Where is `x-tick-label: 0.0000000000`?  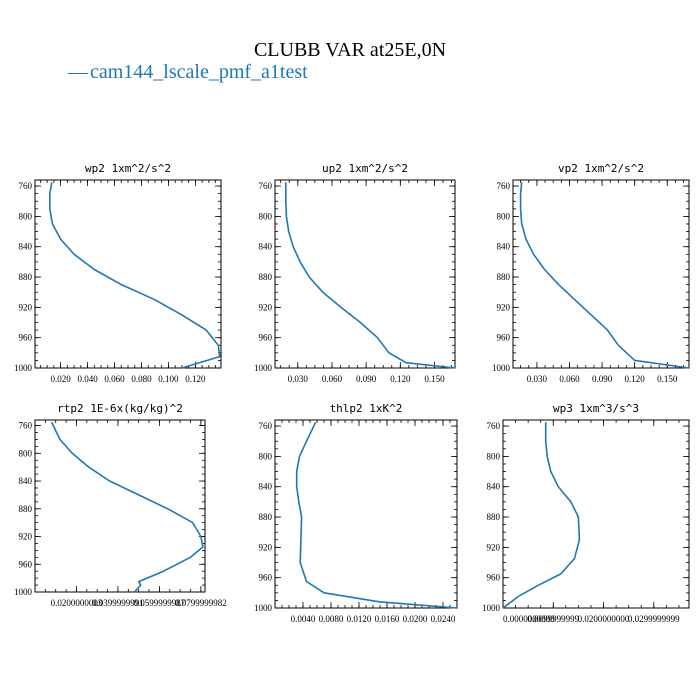 x-tick-label: 0.0000000000 is located at coordinates (529, 619).